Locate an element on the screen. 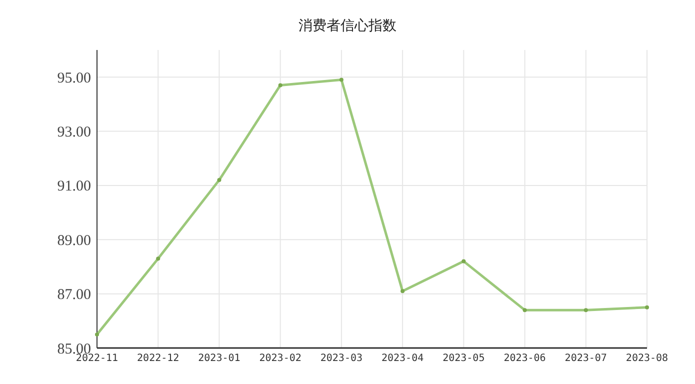  x-tick-label: 2023-02 is located at coordinates (280, 358).